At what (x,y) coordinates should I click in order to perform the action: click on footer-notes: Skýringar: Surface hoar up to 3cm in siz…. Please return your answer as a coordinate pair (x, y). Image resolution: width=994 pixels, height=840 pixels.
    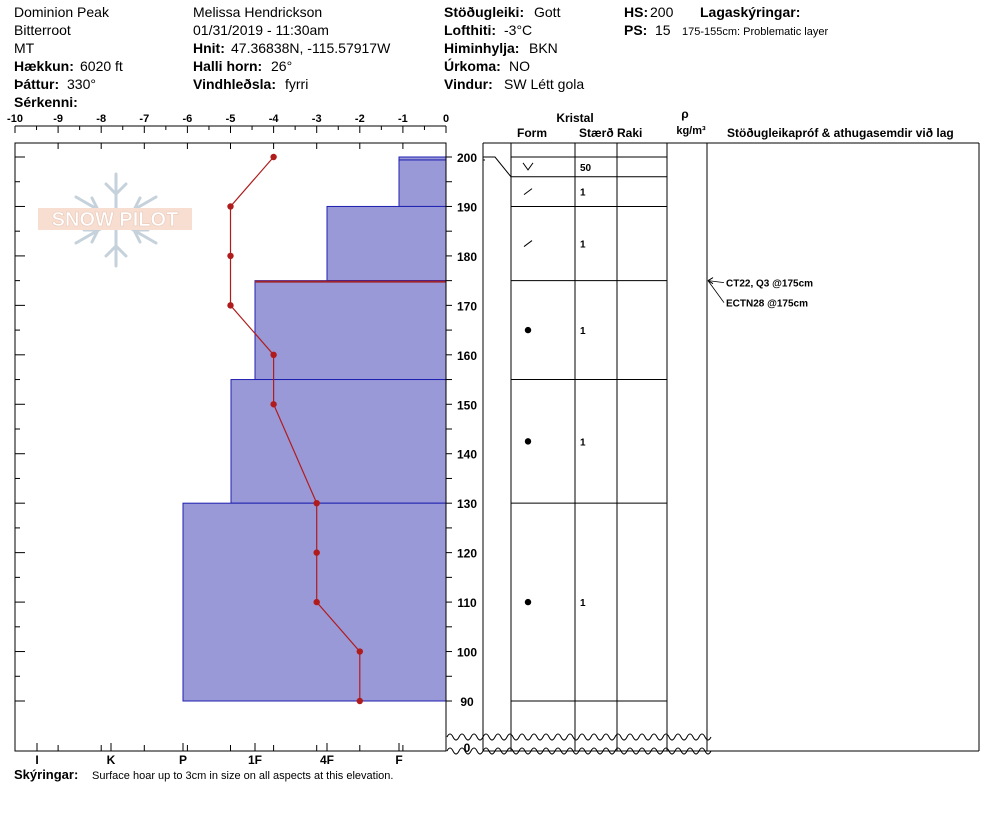
    Looking at the image, I should click on (203, 774).